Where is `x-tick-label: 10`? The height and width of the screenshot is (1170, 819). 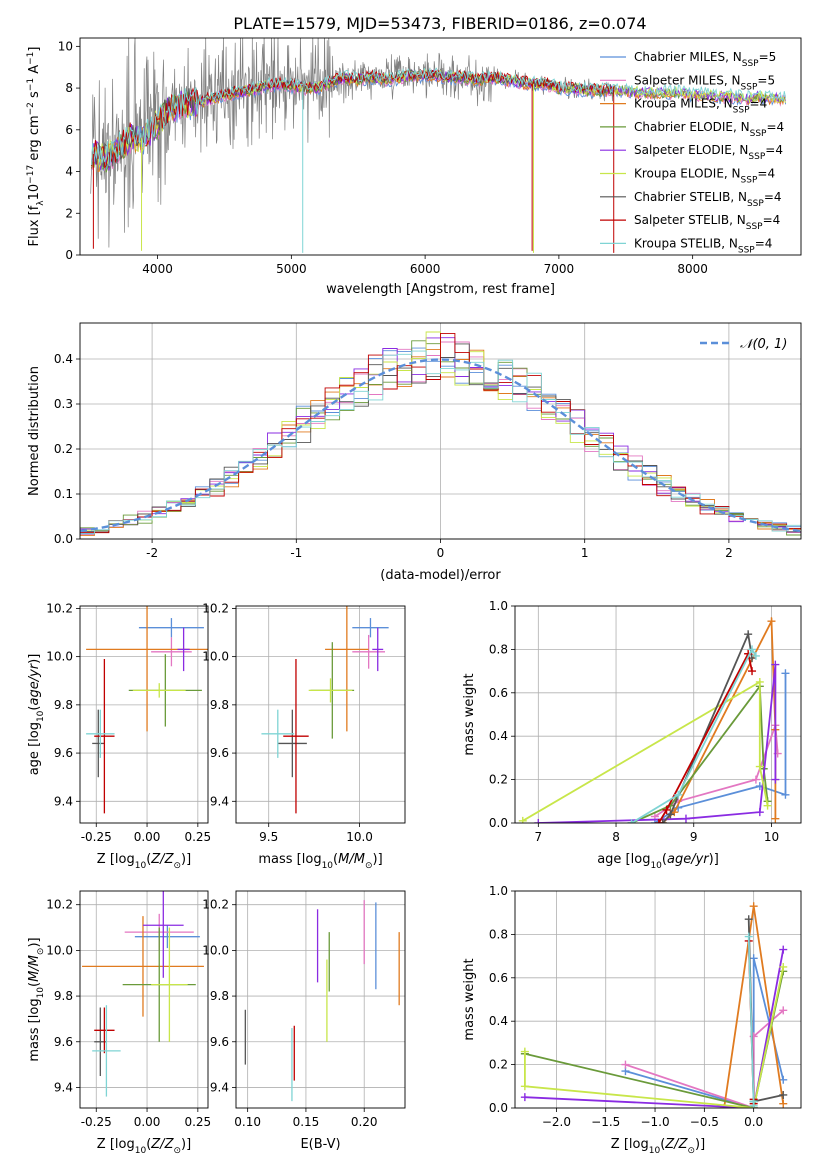 x-tick-label: 10 is located at coordinates (771, 837).